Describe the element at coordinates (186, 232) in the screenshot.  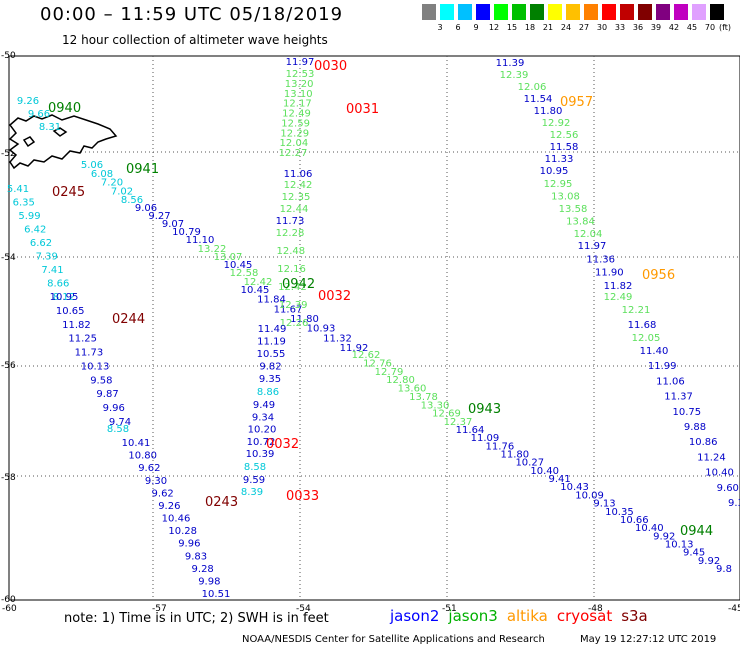
I see `wave-height-value: 10.79` at that location.